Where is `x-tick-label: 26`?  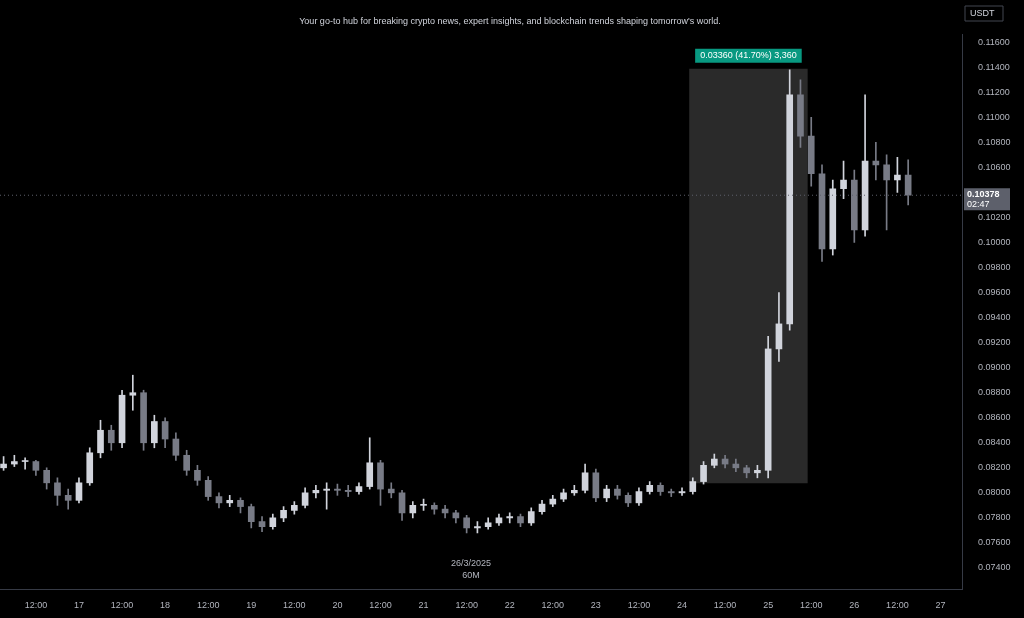
x-tick-label: 26 is located at coordinates (854, 605).